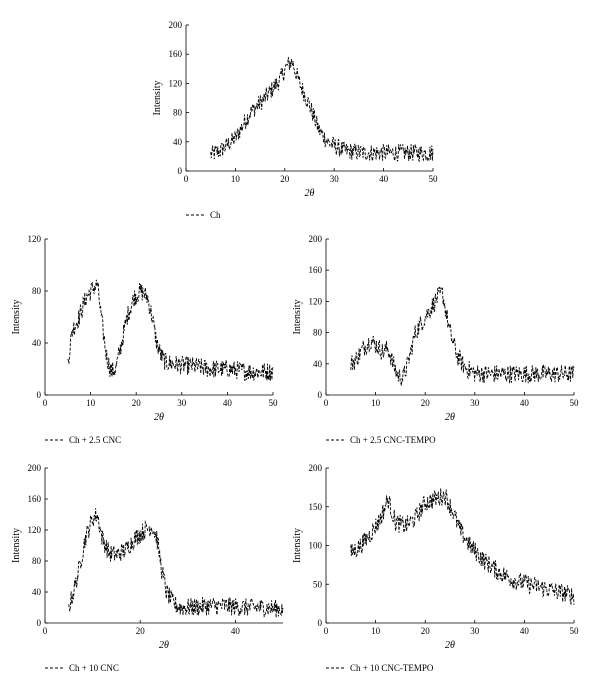  Describe the element at coordinates (95, 440) in the screenshot. I see `legend-entry: Ch + 2.5 CNC` at that location.